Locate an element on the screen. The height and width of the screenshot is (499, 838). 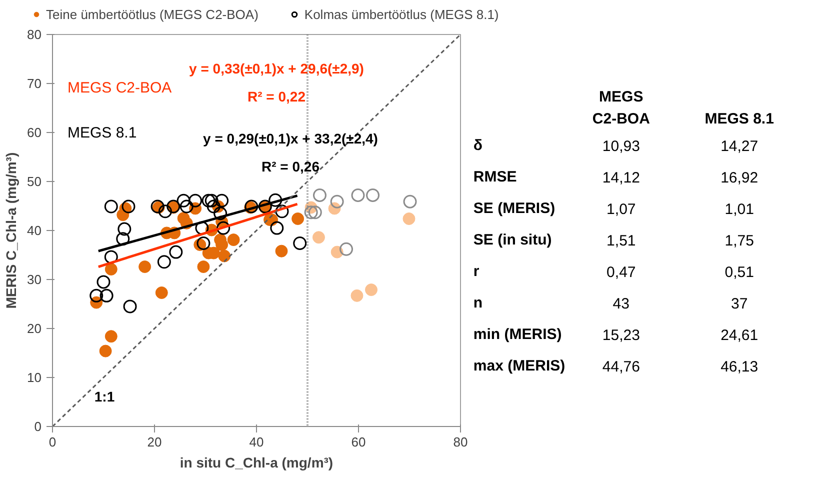
x-tick-label: 20 is located at coordinates (154, 442).